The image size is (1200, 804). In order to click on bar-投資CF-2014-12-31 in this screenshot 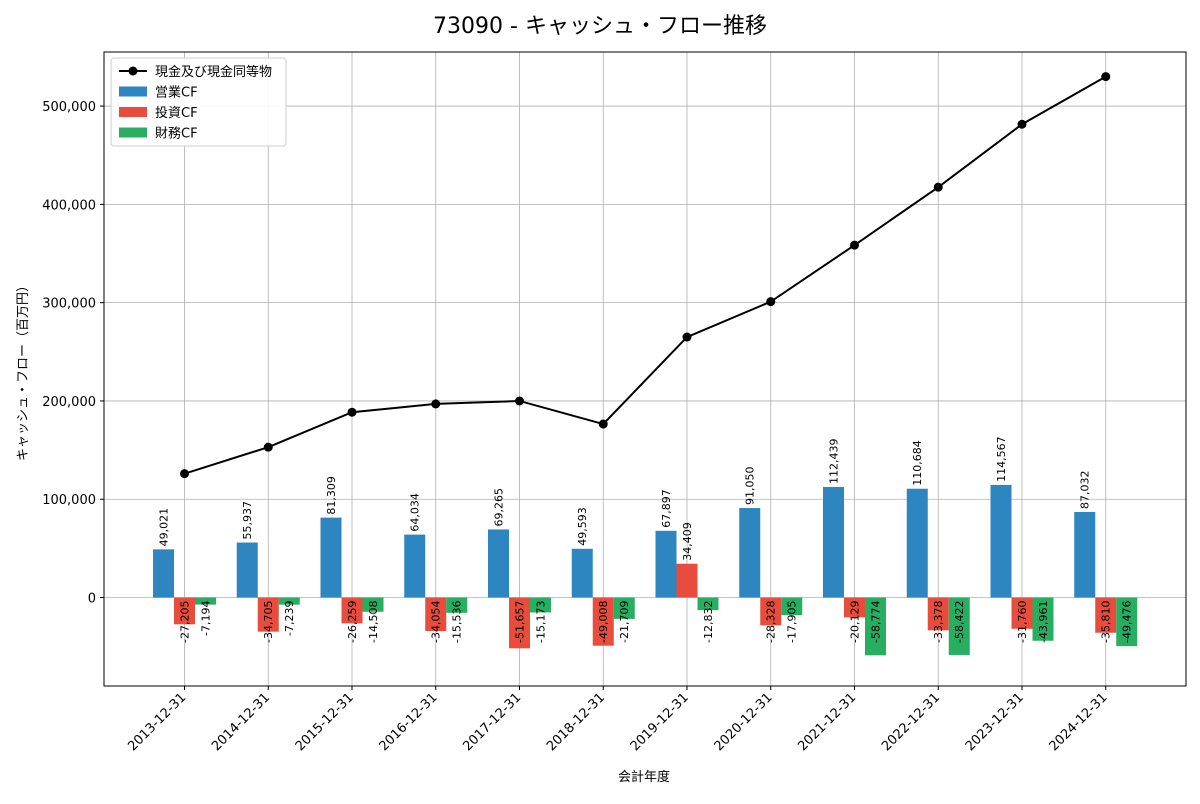, I will do `click(268, 614)`.